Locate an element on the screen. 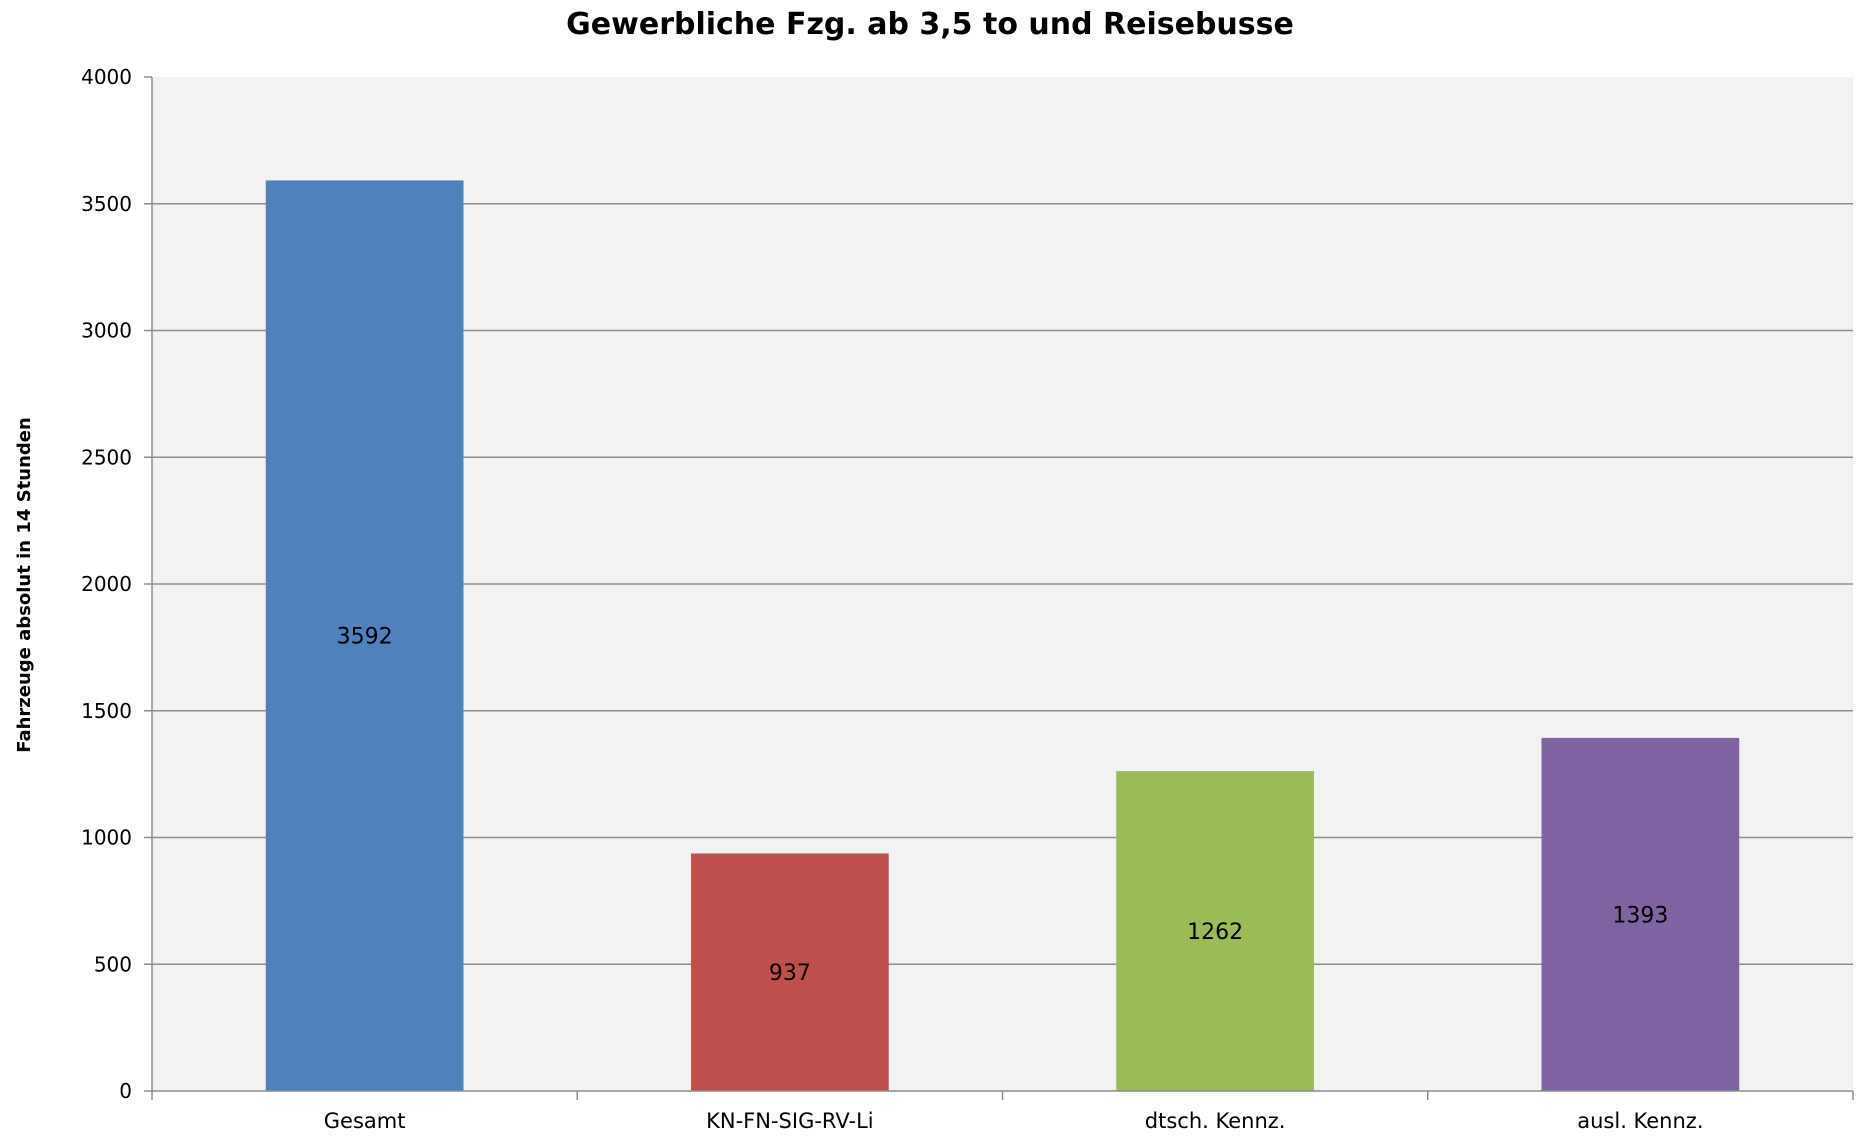  y-tick-label: 3500 is located at coordinates (106, 204).